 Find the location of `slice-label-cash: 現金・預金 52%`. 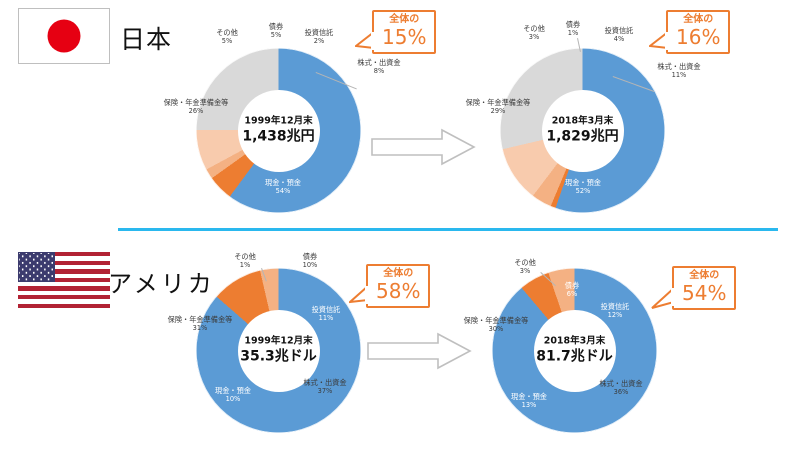

slice-label-cash: 現金・預金 52% is located at coordinates (583, 187).